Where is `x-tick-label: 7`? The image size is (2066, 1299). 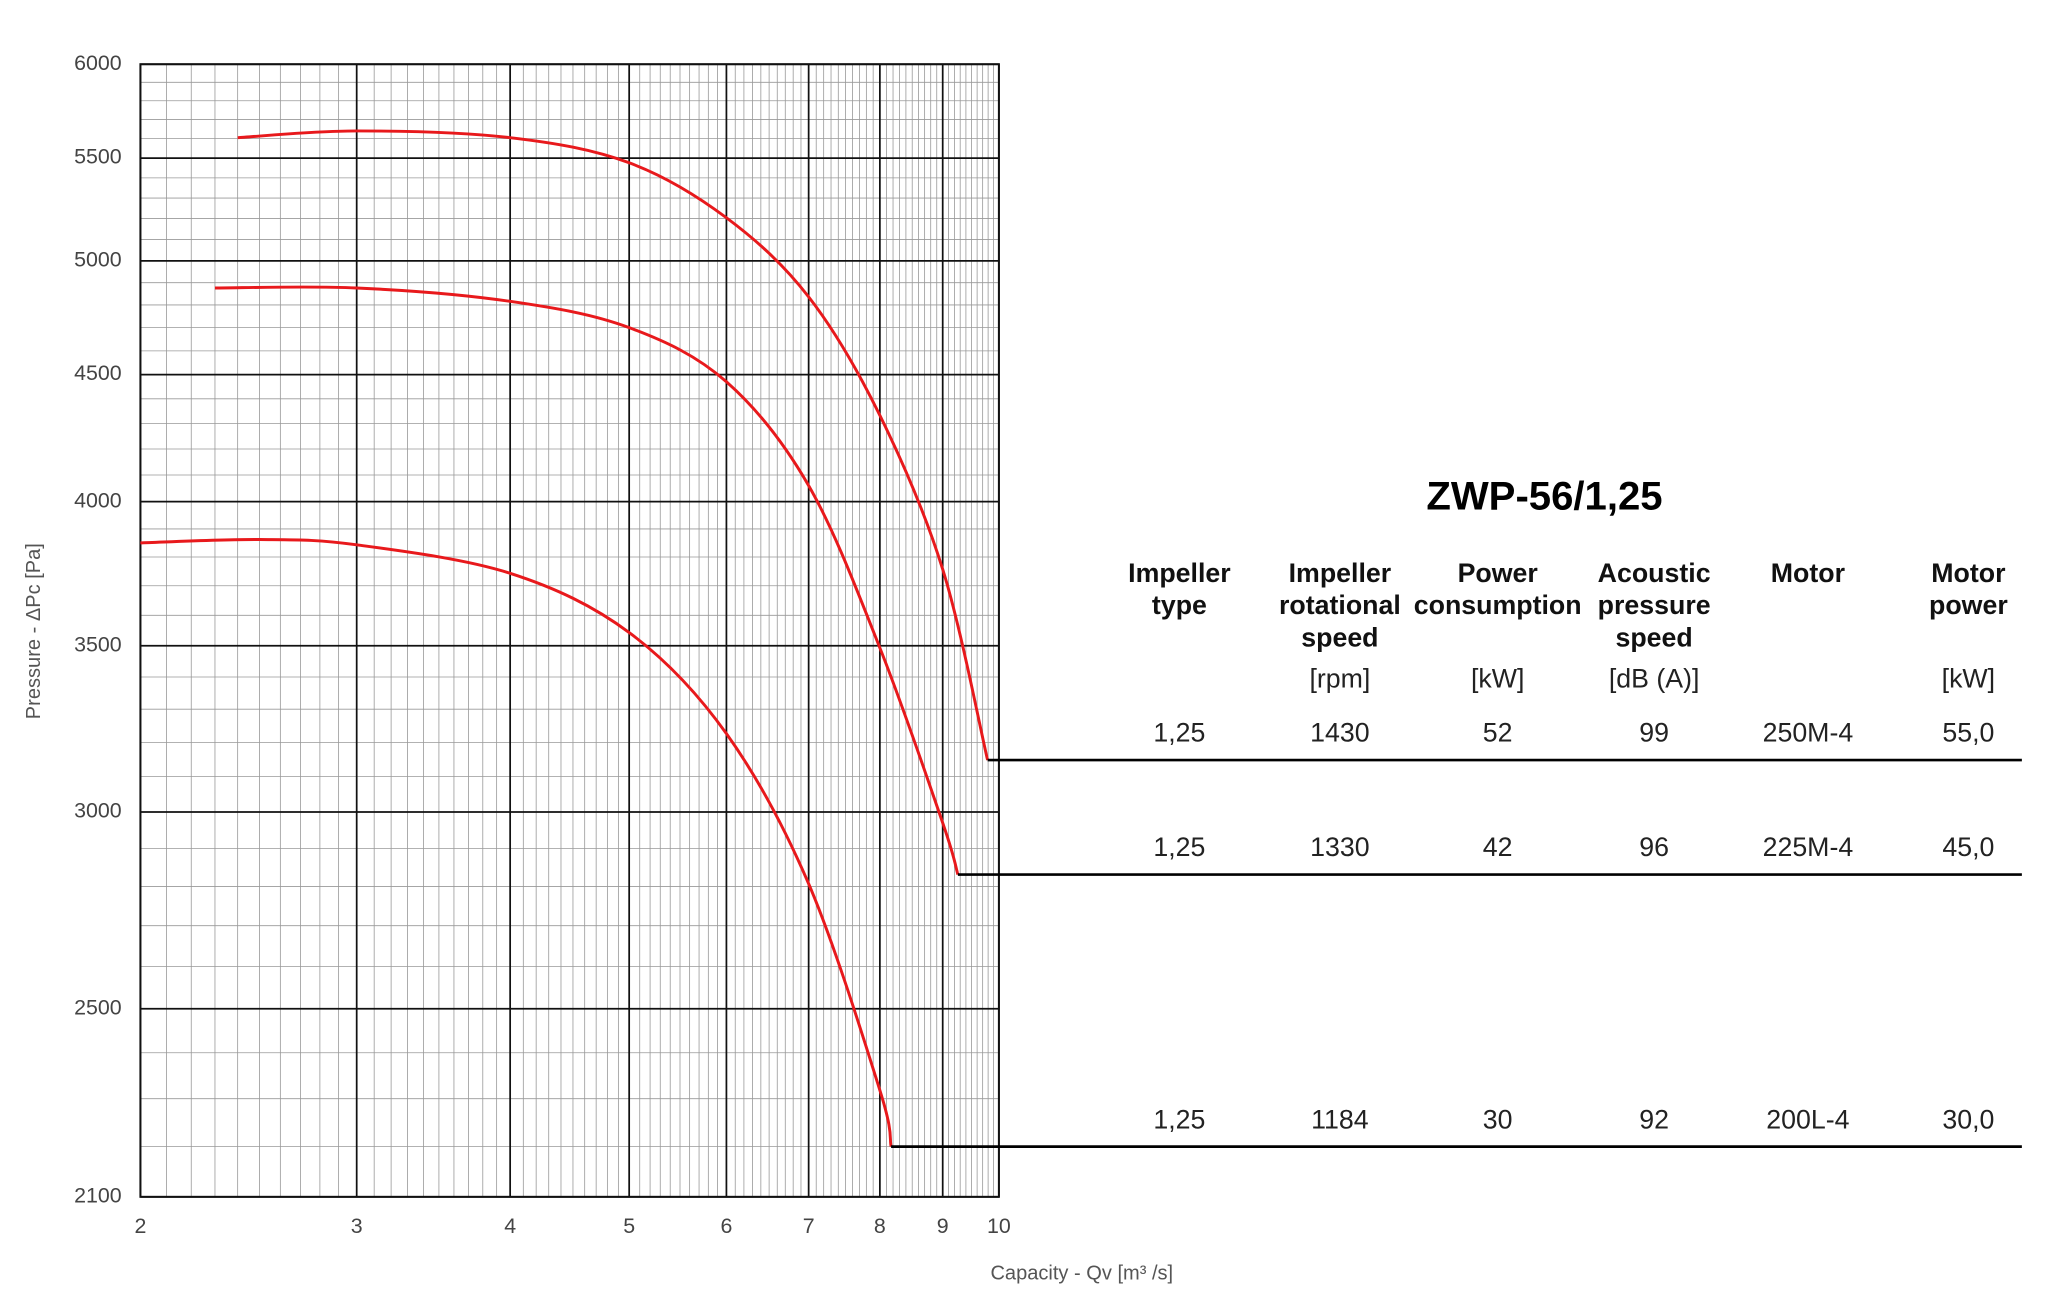 x-tick-label: 7 is located at coordinates (809, 1226).